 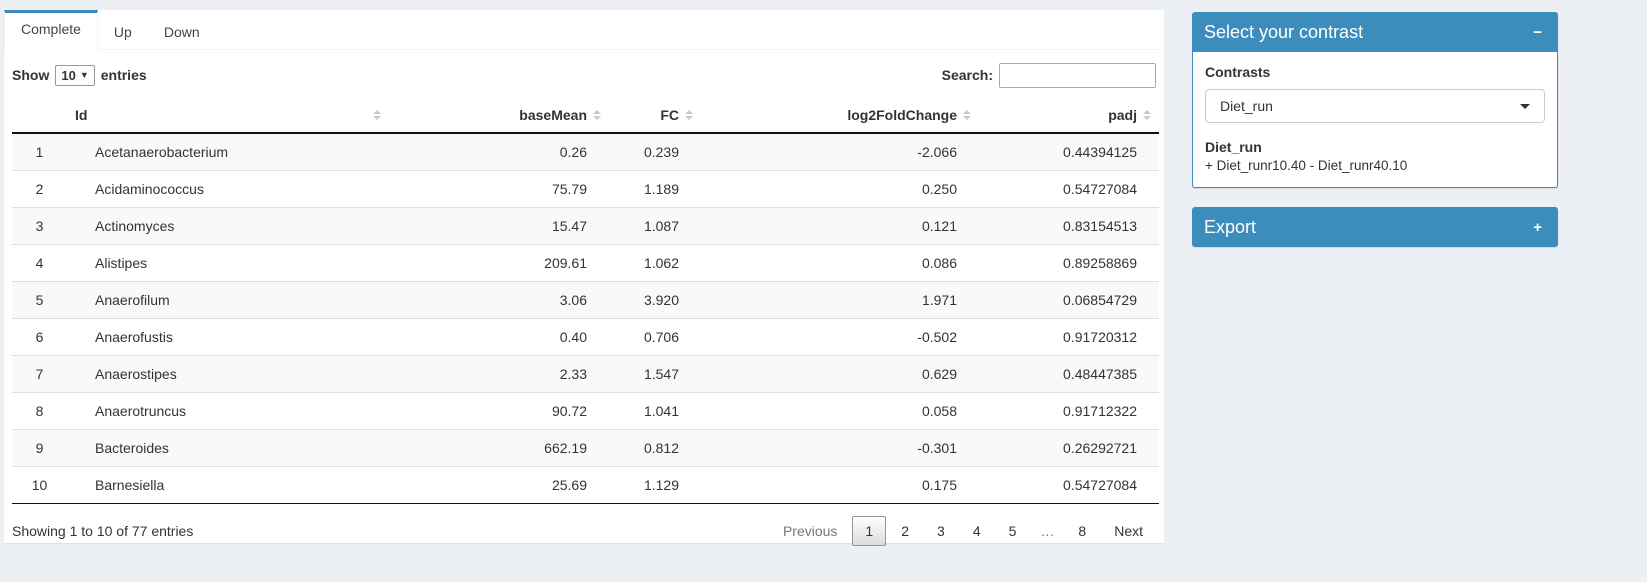 What do you see at coordinates (573, 152) in the screenshot?
I see `table-cell: 0.26` at bounding box center [573, 152].